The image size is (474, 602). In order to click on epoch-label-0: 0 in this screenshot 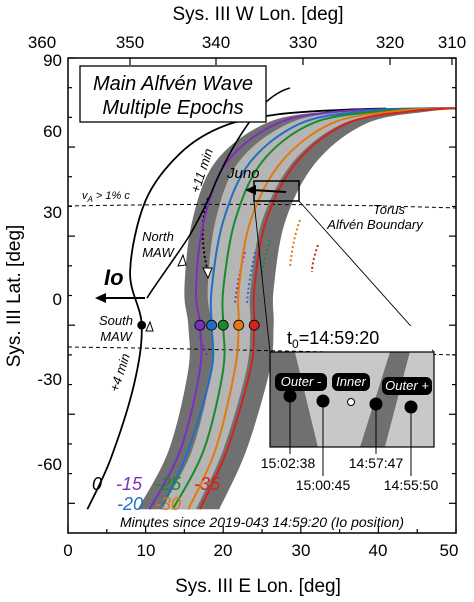, I will do `click(97, 484)`.